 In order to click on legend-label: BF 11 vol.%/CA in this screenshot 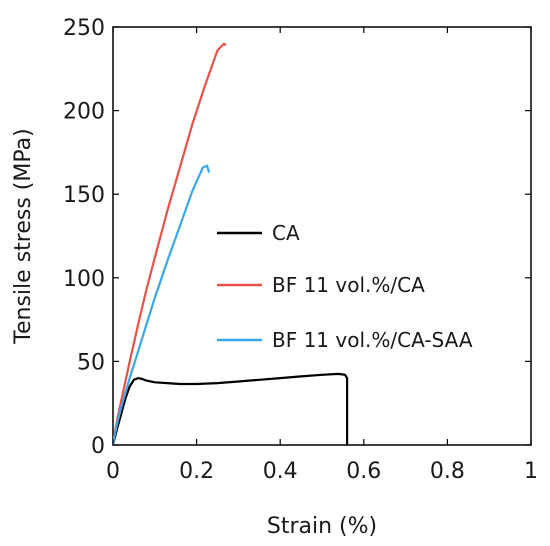, I will do `click(348, 285)`.